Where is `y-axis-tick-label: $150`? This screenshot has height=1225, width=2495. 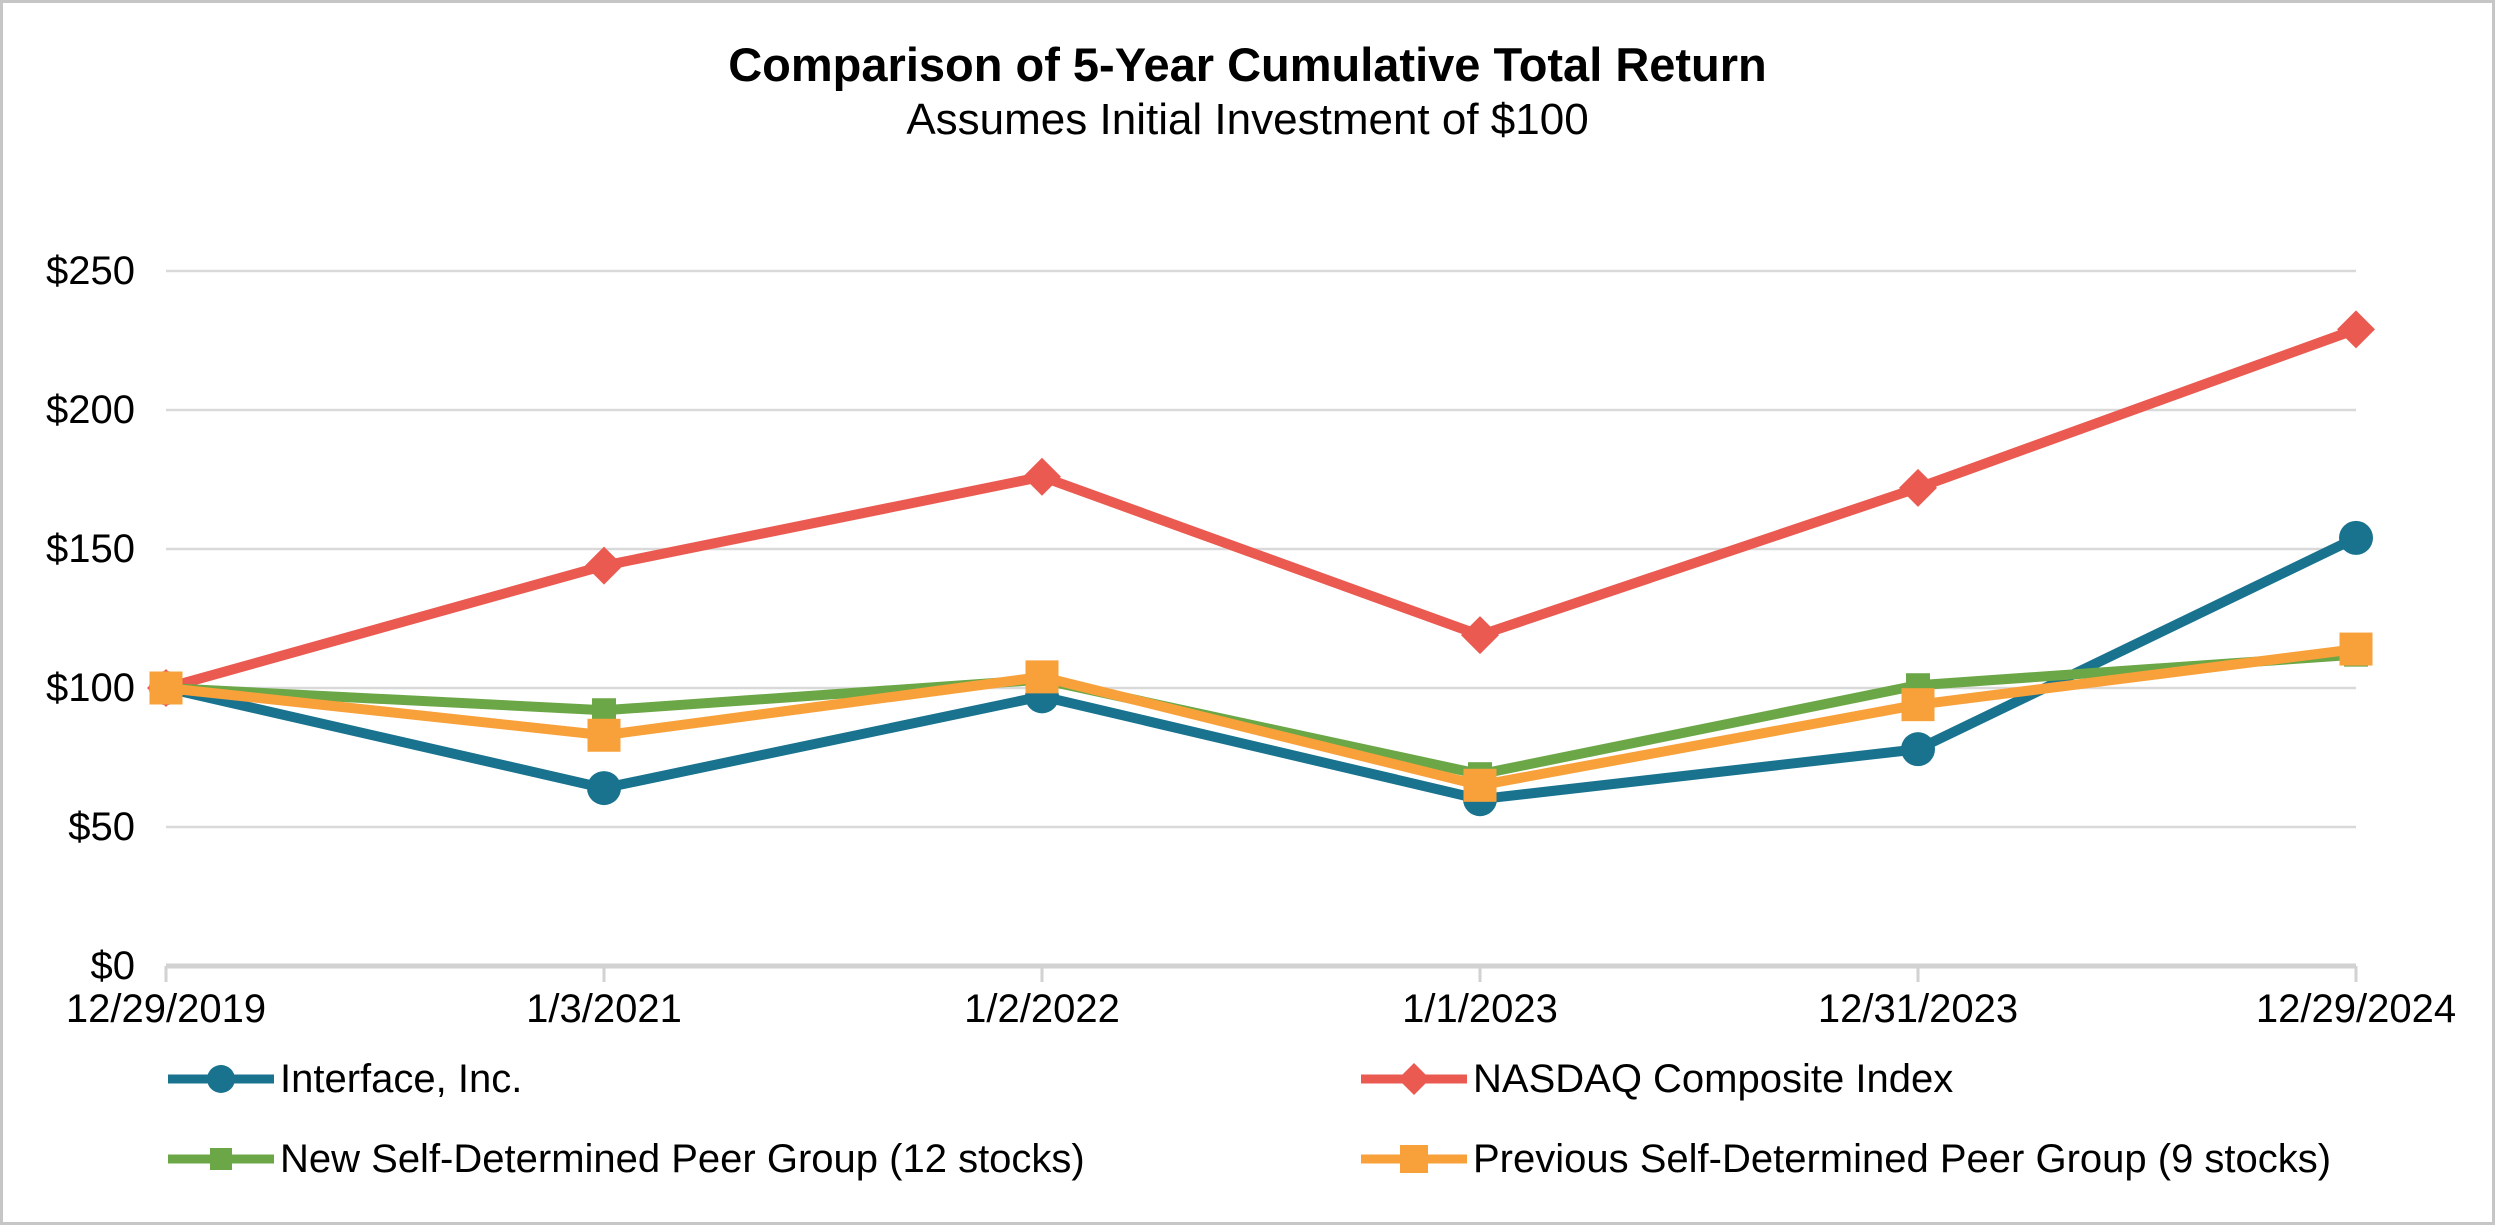 y-axis-tick-label: $150 is located at coordinates (90, 549).